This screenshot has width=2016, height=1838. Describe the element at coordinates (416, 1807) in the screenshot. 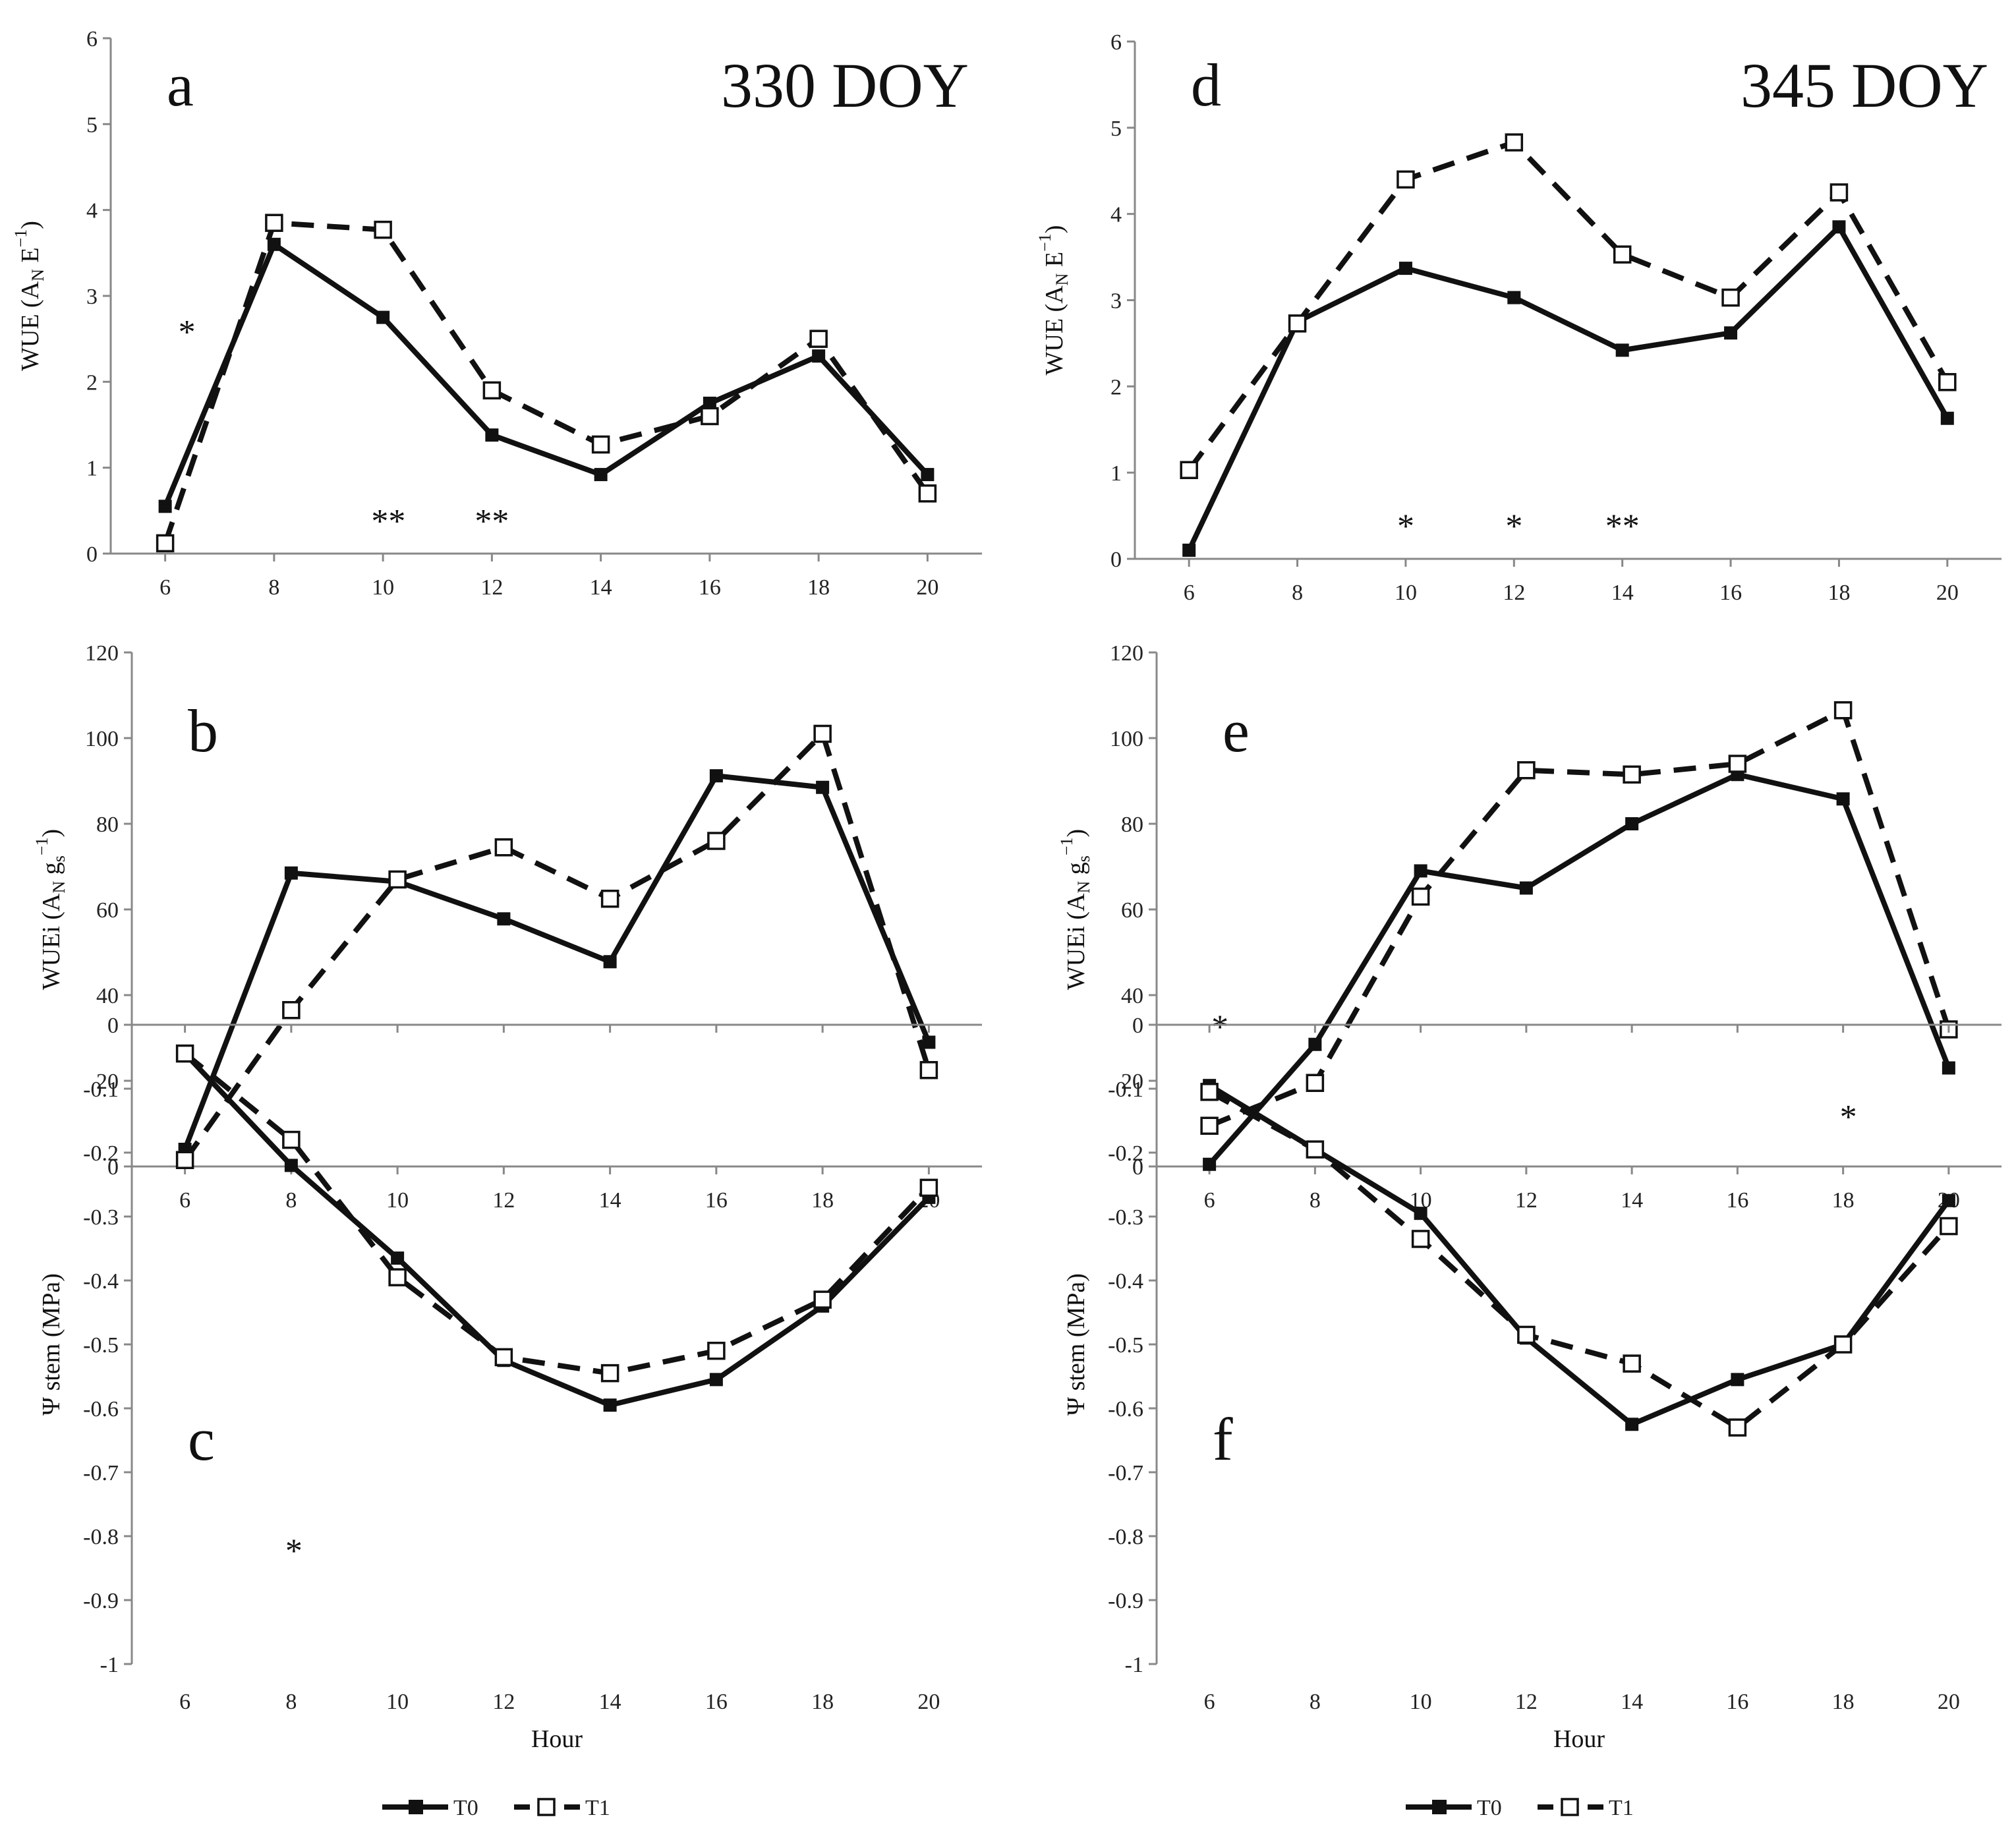

I see `legend-marker-t0` at that location.